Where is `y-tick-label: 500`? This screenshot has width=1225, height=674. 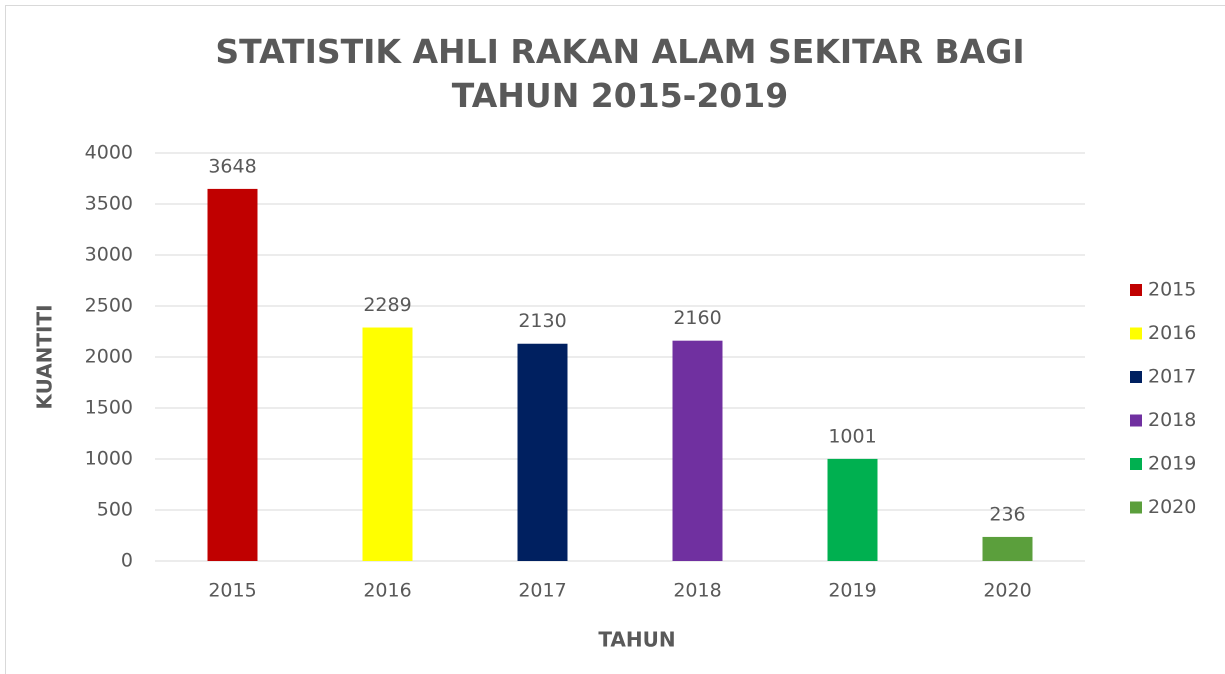 y-tick-label: 500 is located at coordinates (115, 510).